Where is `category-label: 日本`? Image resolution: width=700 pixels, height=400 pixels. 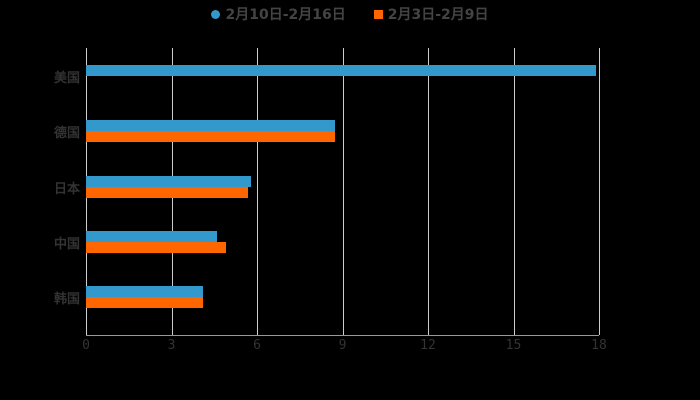 category-label: 日本 is located at coordinates (66, 189).